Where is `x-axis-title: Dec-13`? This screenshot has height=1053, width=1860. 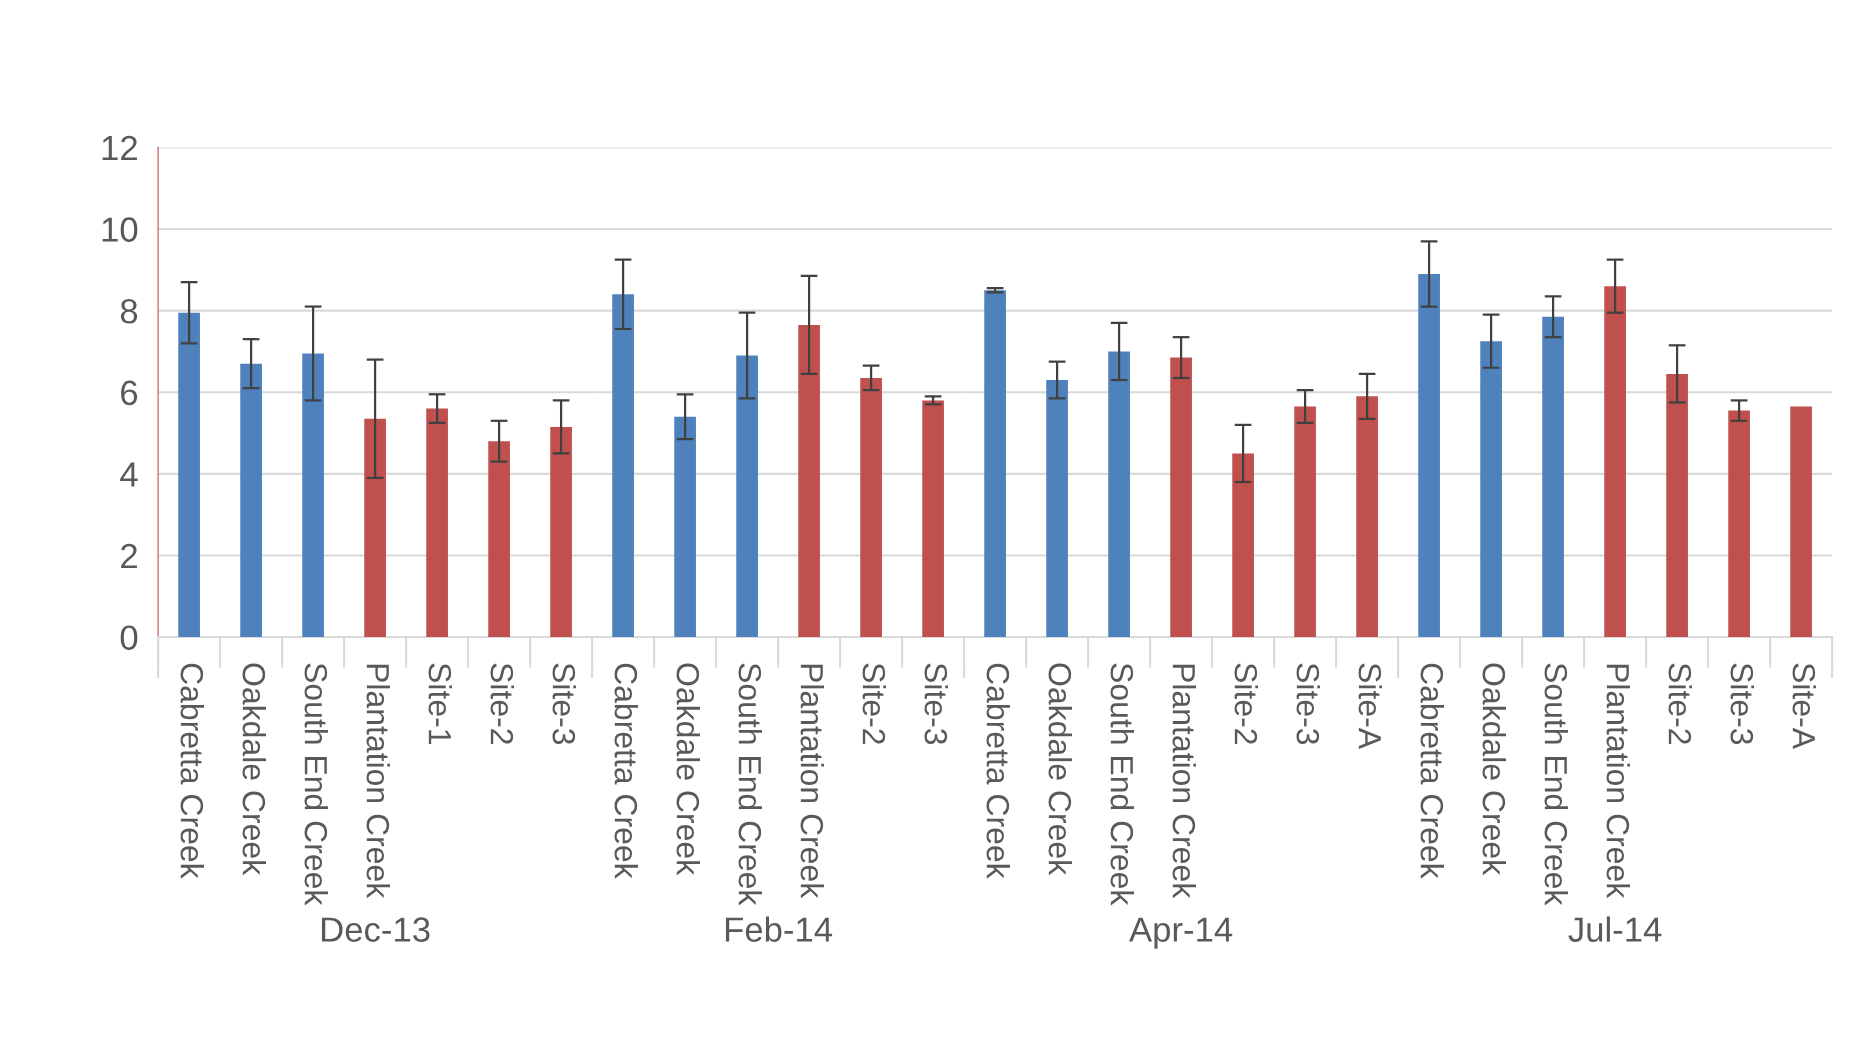
x-axis-title: Dec-13 is located at coordinates (375, 929).